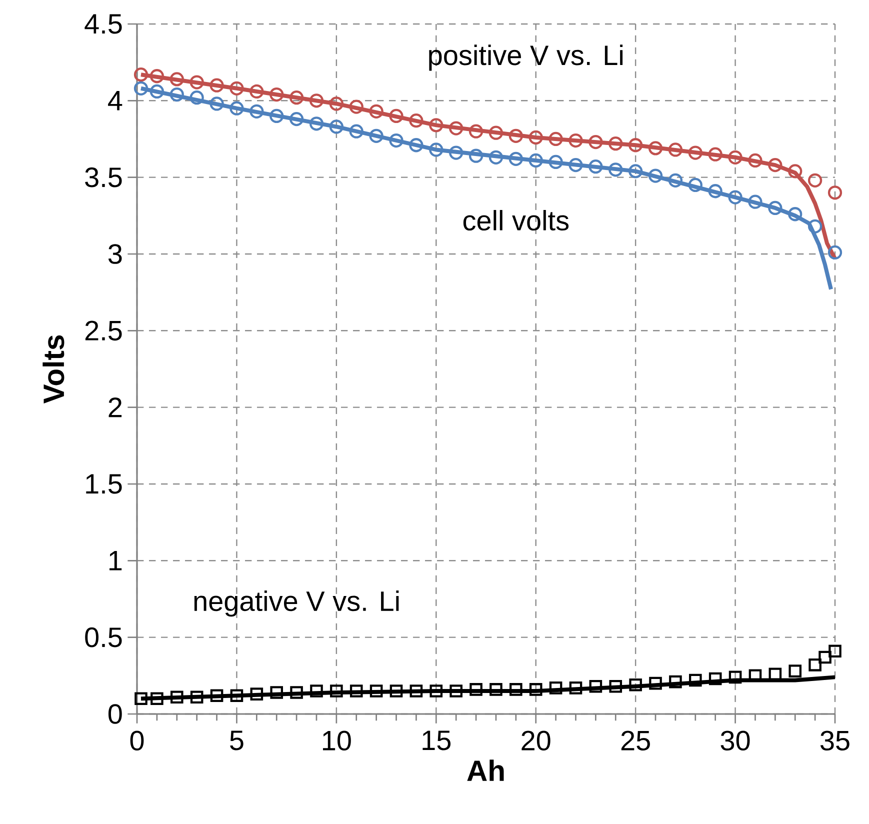 This screenshot has height=824, width=869. I want to click on y-tick-label: 4, so click(115, 100).